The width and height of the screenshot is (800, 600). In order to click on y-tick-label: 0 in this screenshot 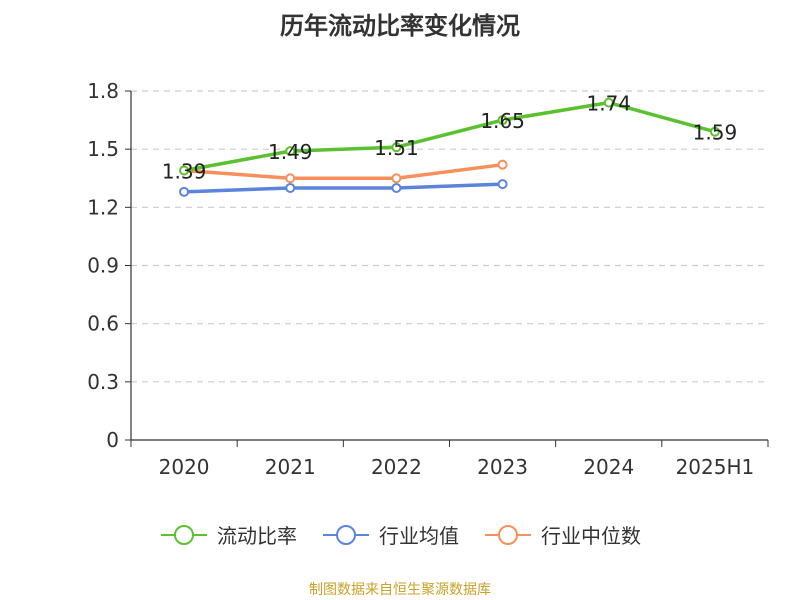, I will do `click(112, 440)`.